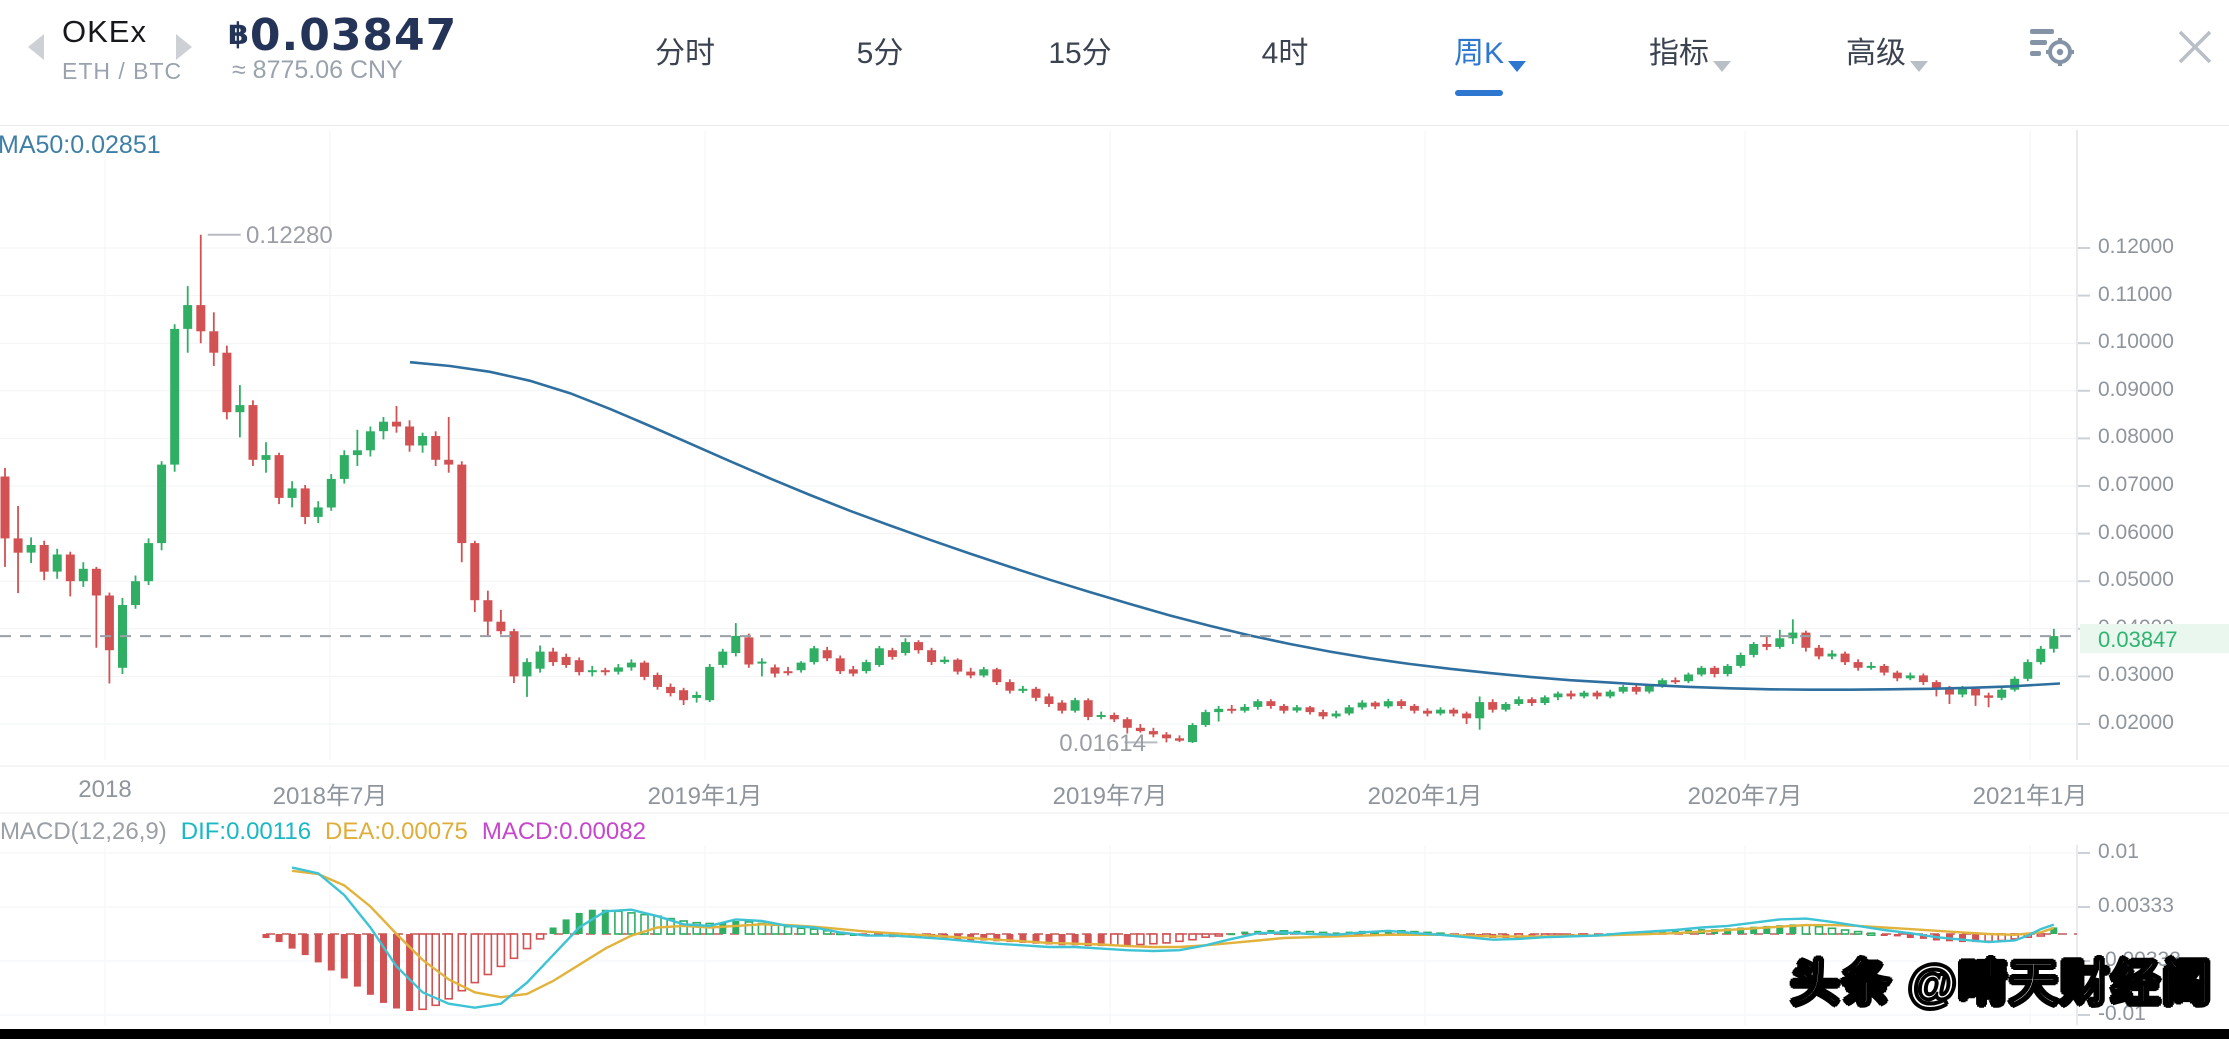 Image resolution: width=2229 pixels, height=1039 pixels. What do you see at coordinates (1110, 796) in the screenshot?
I see `x-axis-date-label: 2019年7月` at bounding box center [1110, 796].